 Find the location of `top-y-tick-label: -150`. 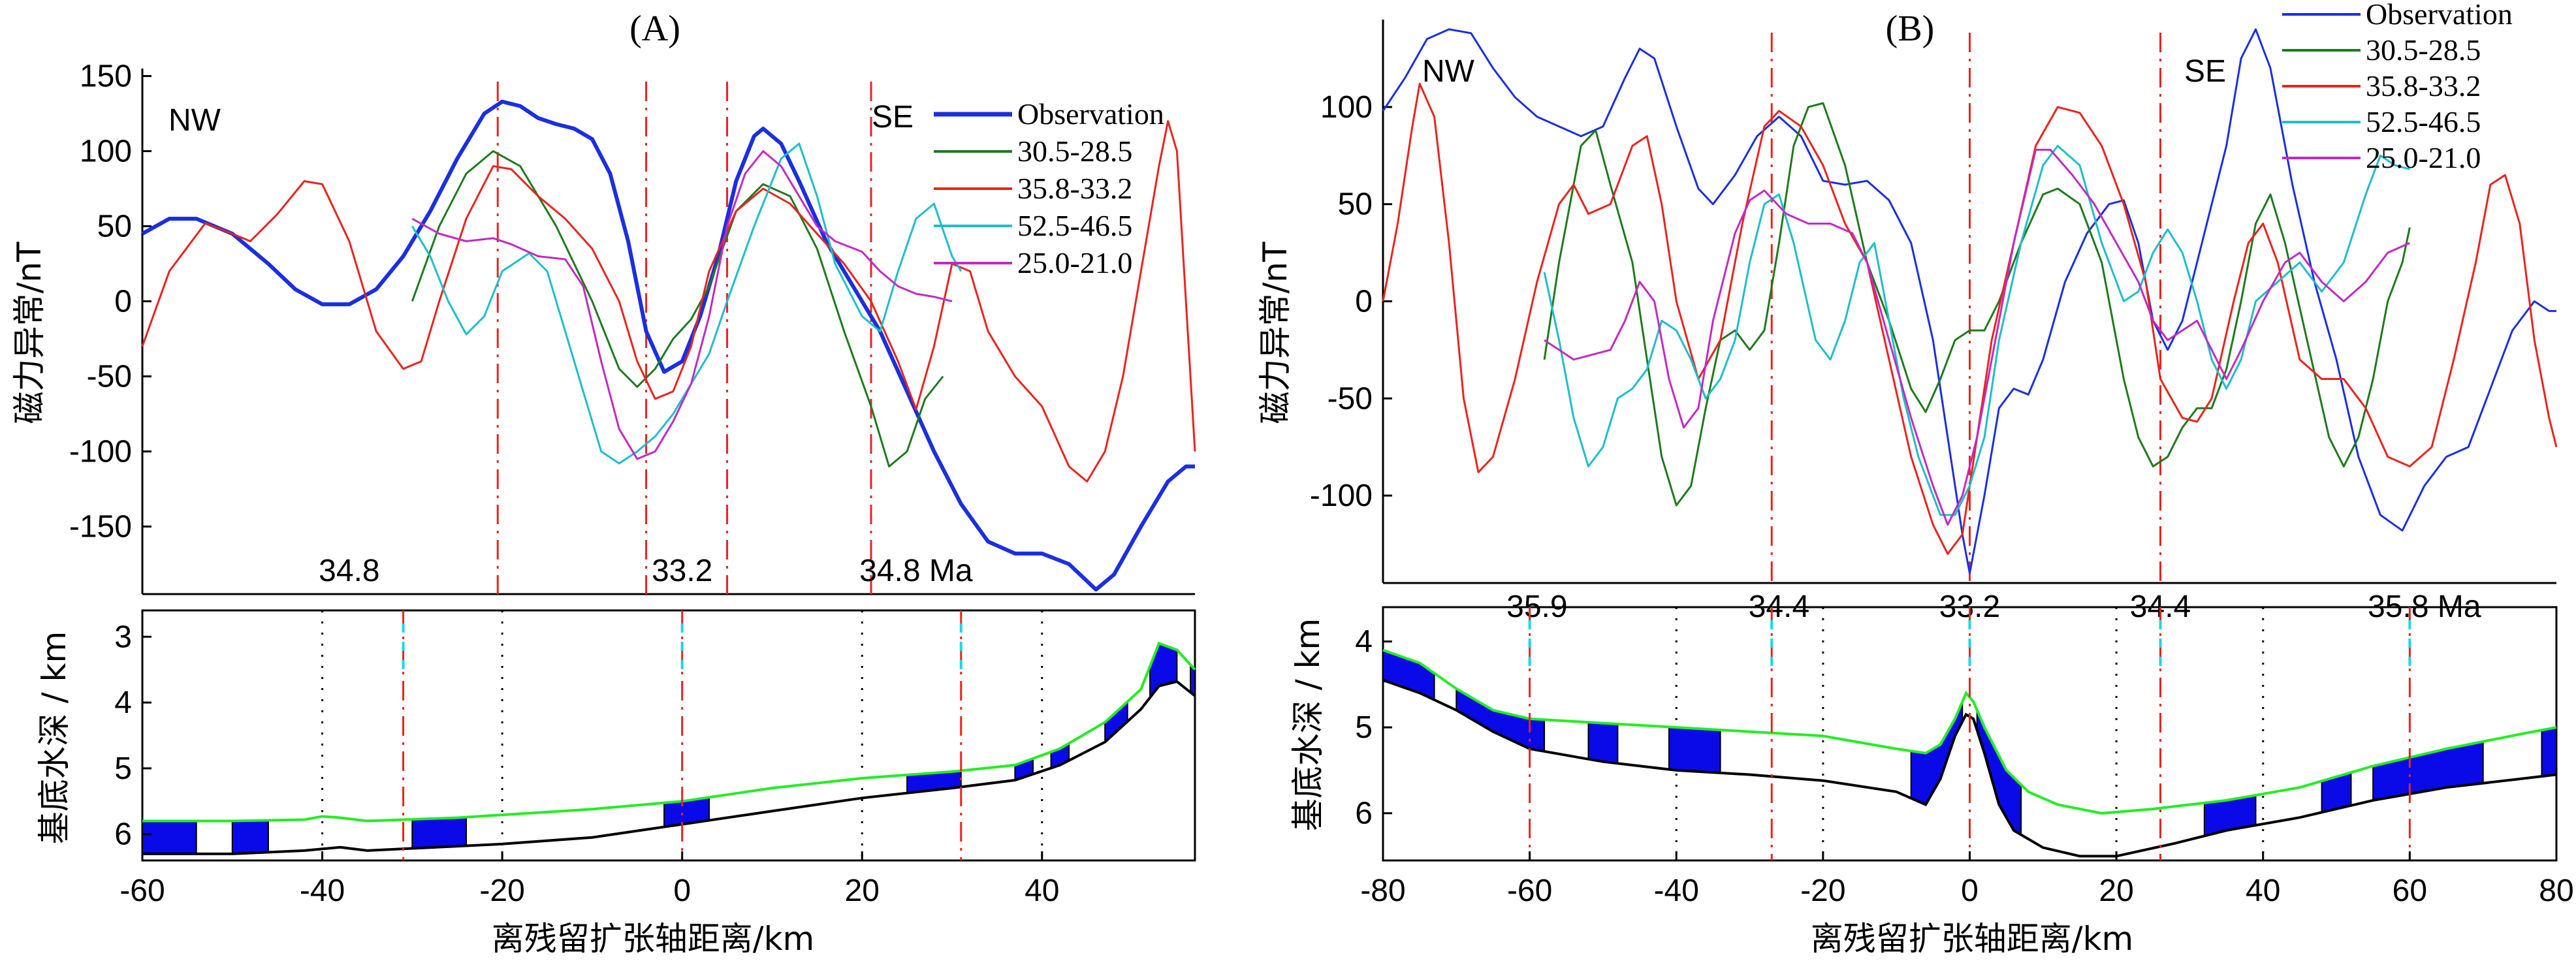

top-y-tick-label: -150 is located at coordinates (101, 527).